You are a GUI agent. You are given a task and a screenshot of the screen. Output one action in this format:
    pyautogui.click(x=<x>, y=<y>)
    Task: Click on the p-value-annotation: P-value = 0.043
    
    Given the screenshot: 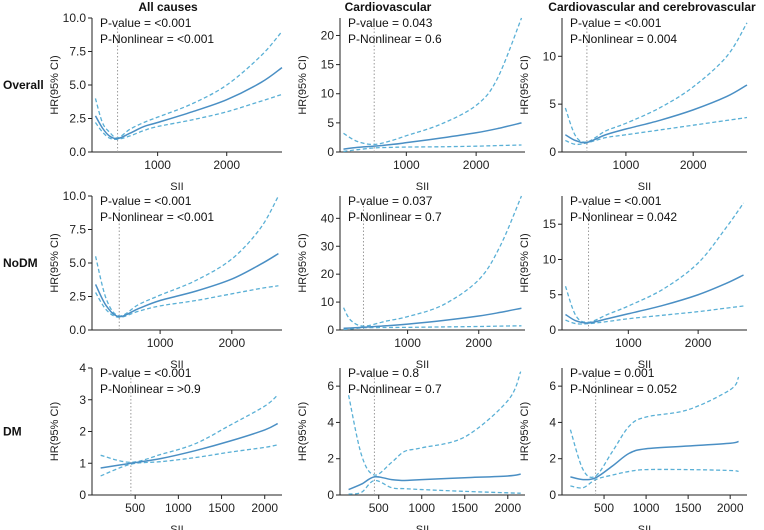 What is the action you would take?
    pyautogui.click(x=390, y=23)
    